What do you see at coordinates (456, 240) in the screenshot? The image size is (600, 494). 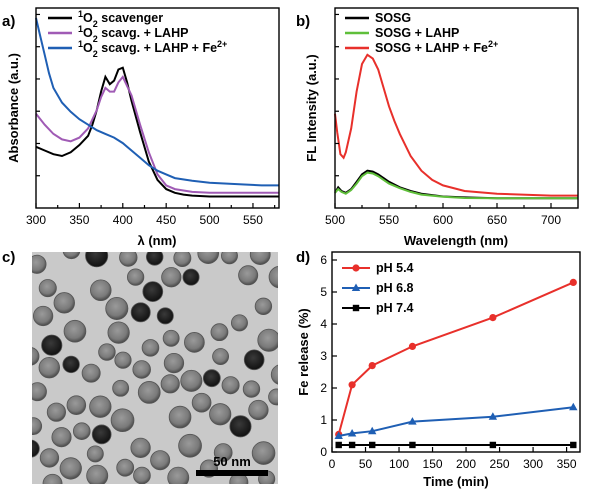 I see `panel-b-xlabel: Wavelength (nm)` at bounding box center [456, 240].